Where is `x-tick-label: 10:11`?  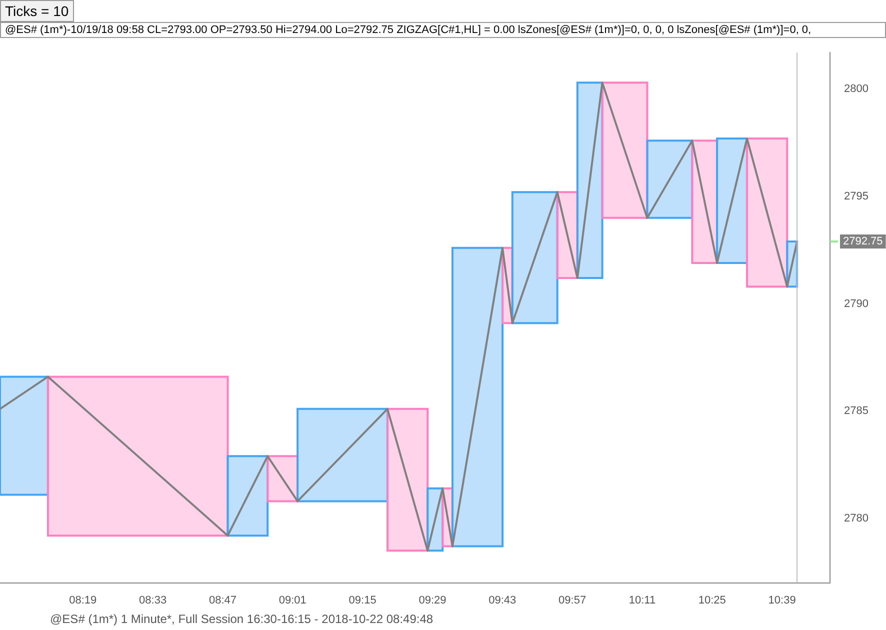 x-tick-label: 10:11 is located at coordinates (642, 600).